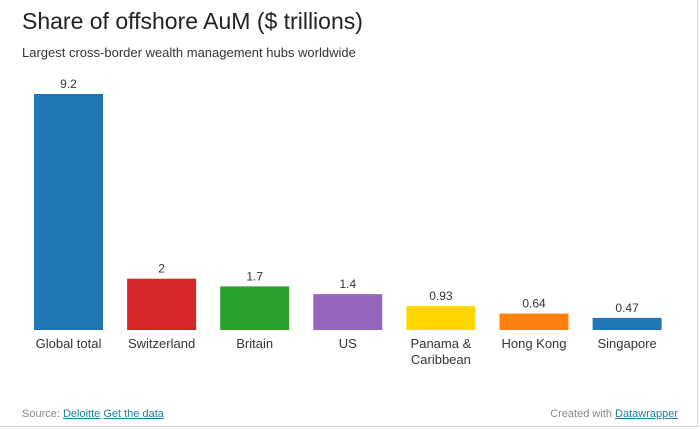 This screenshot has height=429, width=700. What do you see at coordinates (627, 308) in the screenshot?
I see `value-label-singapore: 0.47` at bounding box center [627, 308].